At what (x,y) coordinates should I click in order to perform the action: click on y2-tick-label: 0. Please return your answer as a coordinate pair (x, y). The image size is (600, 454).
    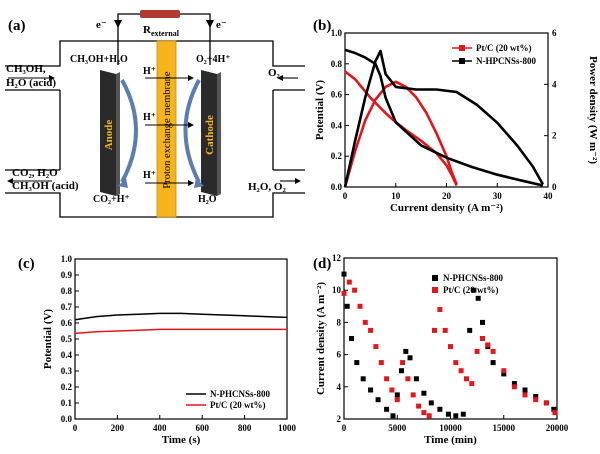
    Looking at the image, I should click on (554, 187).